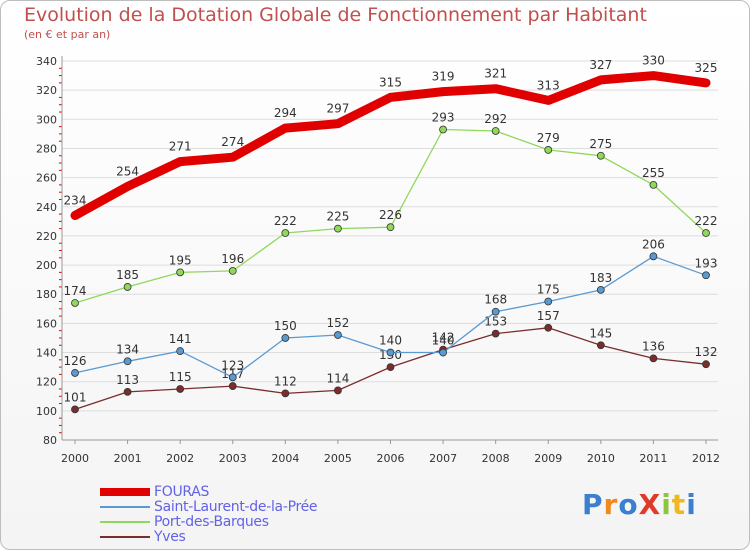  Describe the element at coordinates (628, 504) in the screenshot. I see `logo-letter: o` at that location.